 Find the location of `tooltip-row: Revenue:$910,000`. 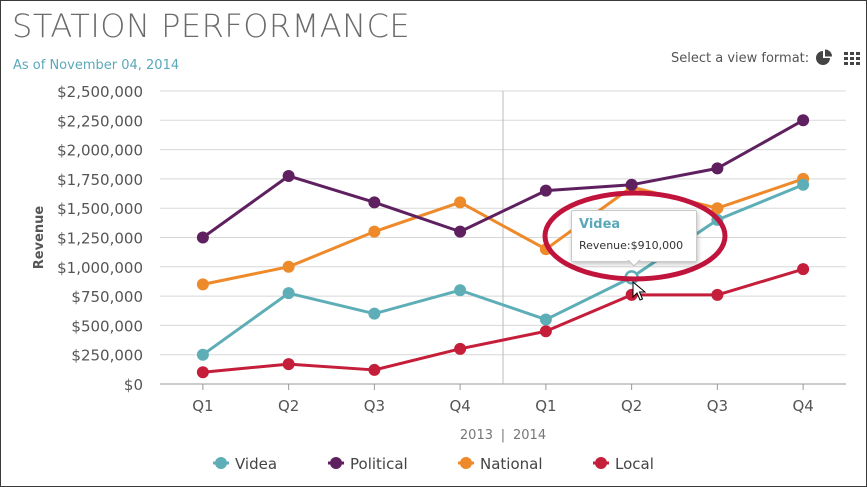

tooltip-row: Revenue:$910,000 is located at coordinates (631, 245).